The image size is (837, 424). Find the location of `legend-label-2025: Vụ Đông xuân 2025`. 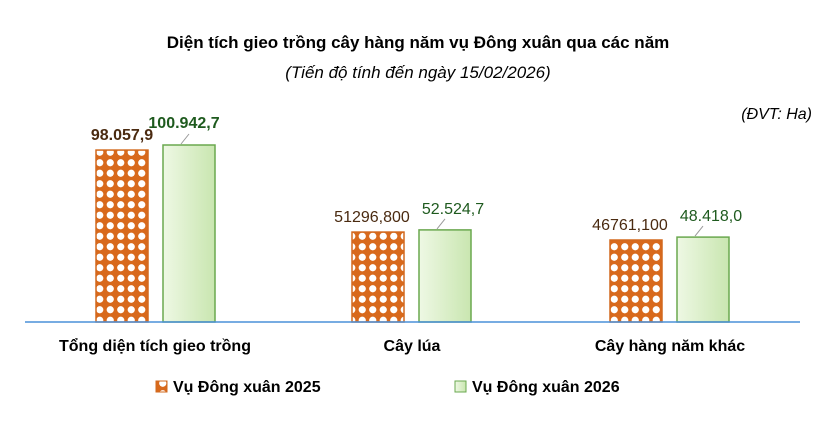

legend-label-2025: Vụ Đông xuân 2025 is located at coordinates (247, 387).